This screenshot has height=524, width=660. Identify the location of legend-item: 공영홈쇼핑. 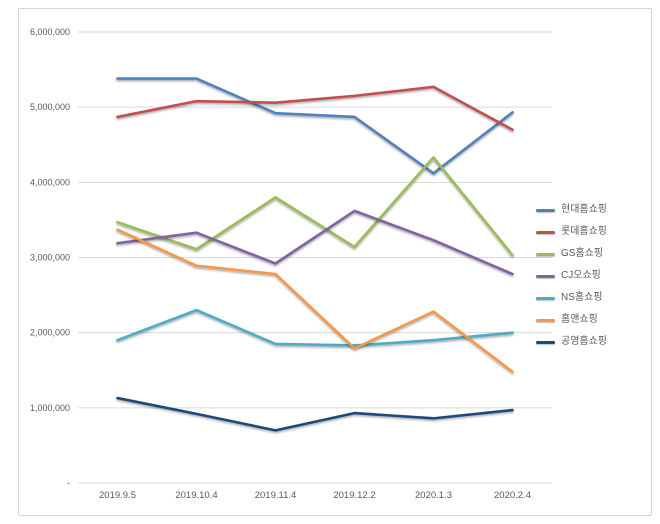
(571, 342).